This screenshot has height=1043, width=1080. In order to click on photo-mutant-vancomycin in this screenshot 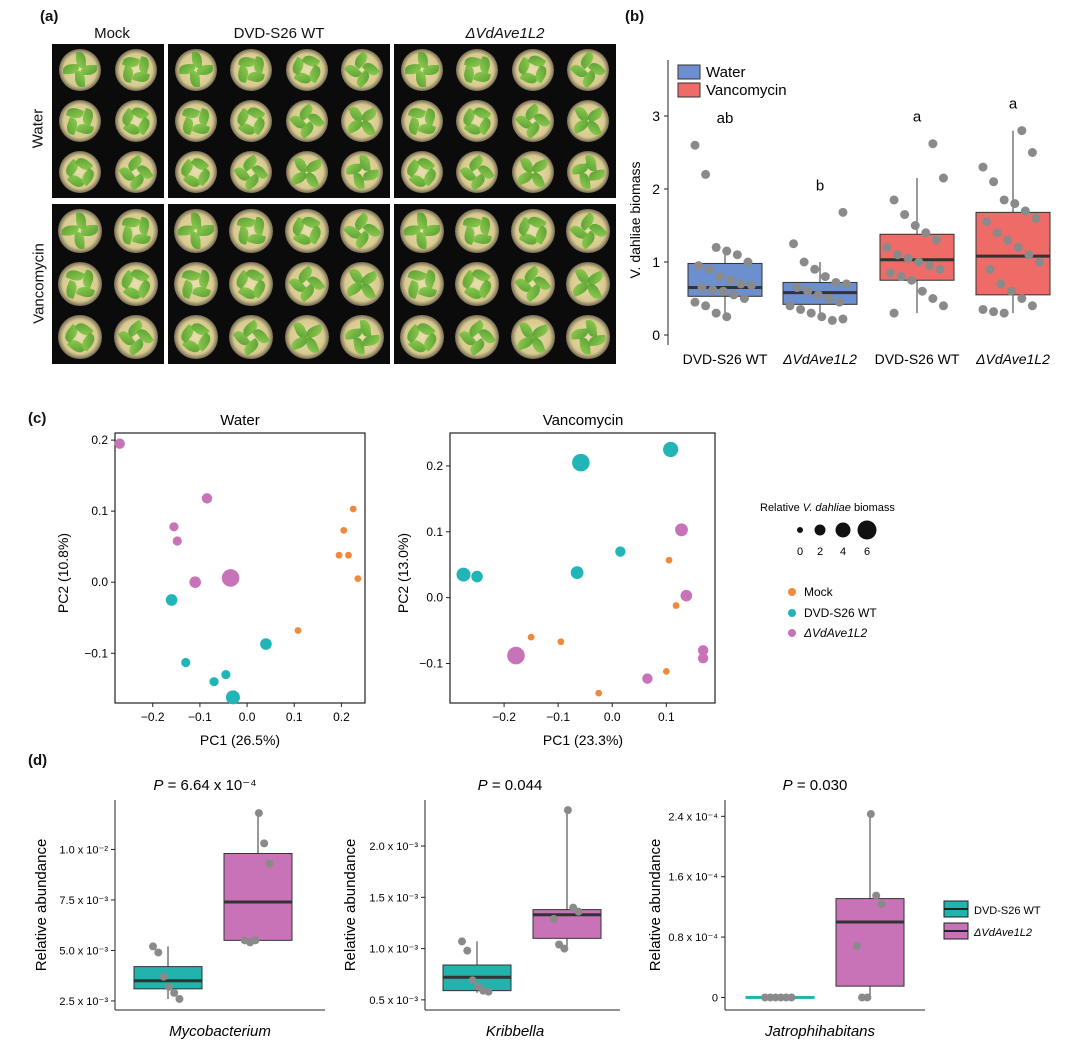, I will do `click(505, 284)`.